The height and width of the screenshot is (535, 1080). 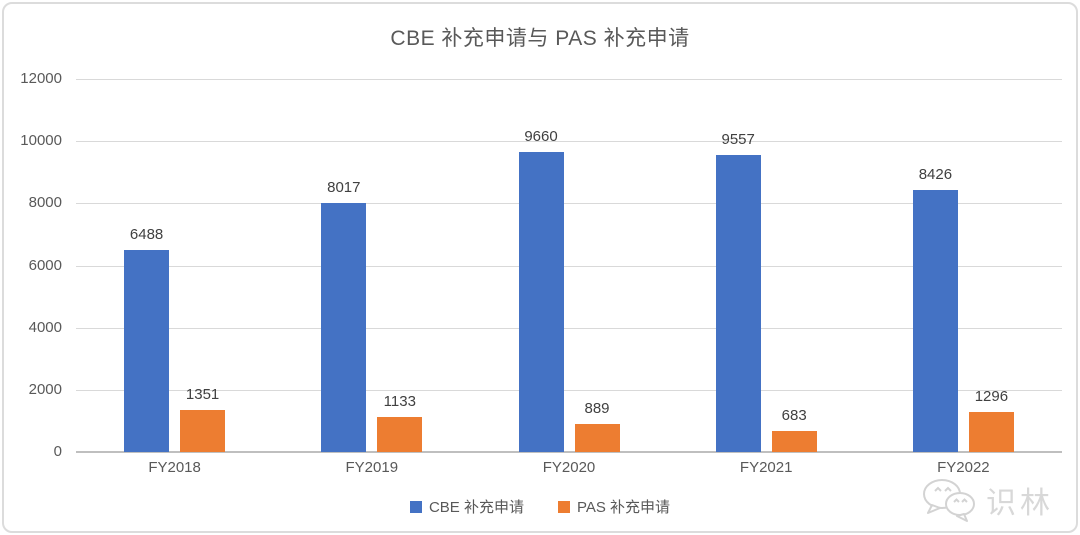 What do you see at coordinates (935, 175) in the screenshot?
I see `bar-value-label: 8426` at bounding box center [935, 175].